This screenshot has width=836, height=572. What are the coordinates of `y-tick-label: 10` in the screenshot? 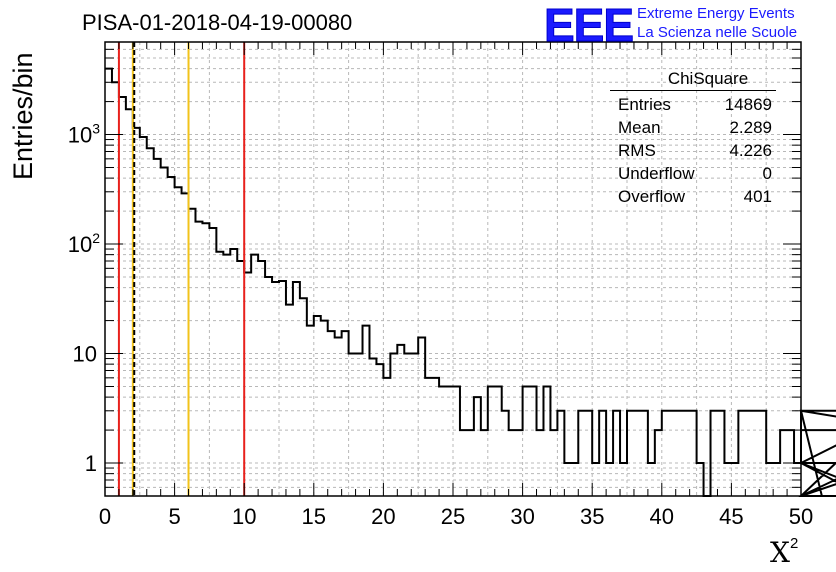 It's located at (85, 354).